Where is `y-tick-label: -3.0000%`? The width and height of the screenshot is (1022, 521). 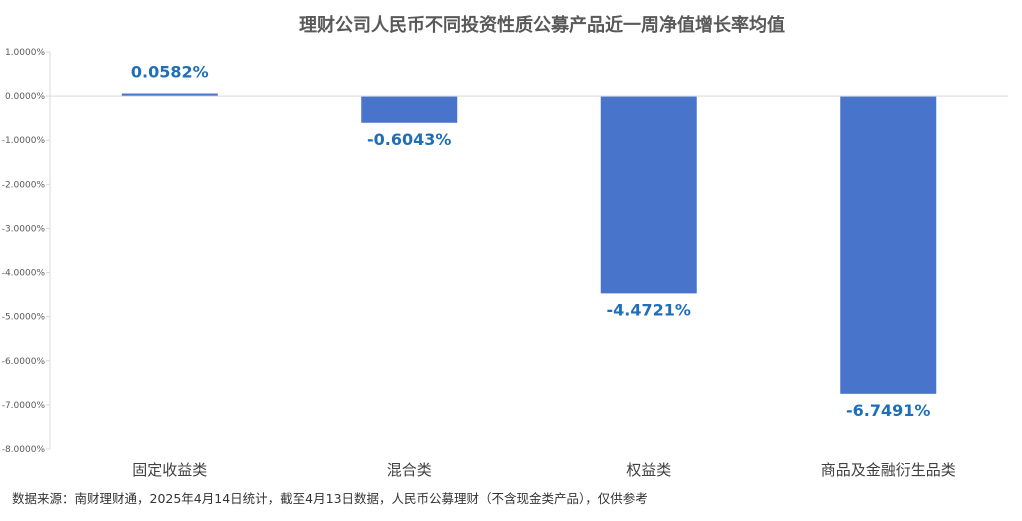 y-tick-label: -3.0000% is located at coordinates (24, 229).